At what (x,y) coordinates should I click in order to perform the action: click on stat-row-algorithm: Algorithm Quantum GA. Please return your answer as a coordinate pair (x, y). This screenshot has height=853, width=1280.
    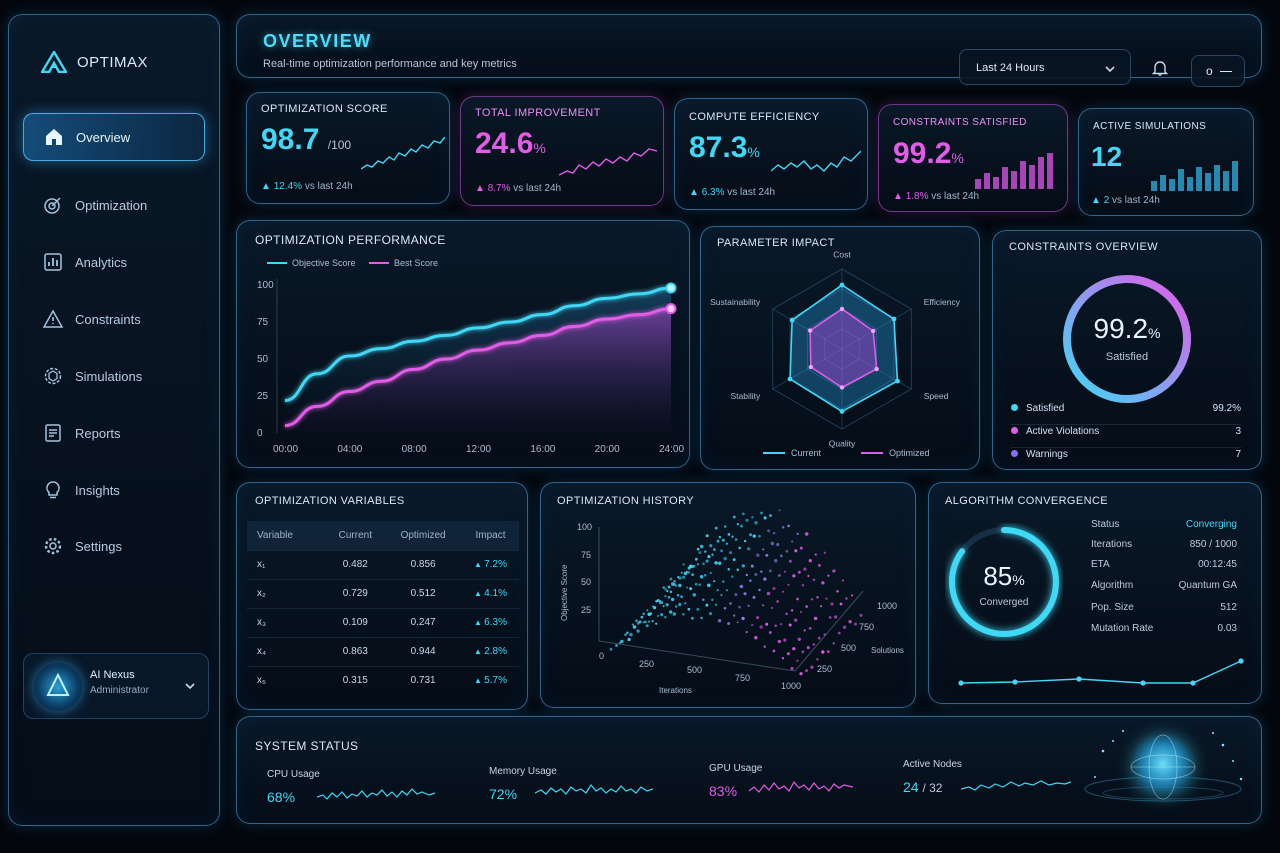
    Looking at the image, I should click on (1164, 585).